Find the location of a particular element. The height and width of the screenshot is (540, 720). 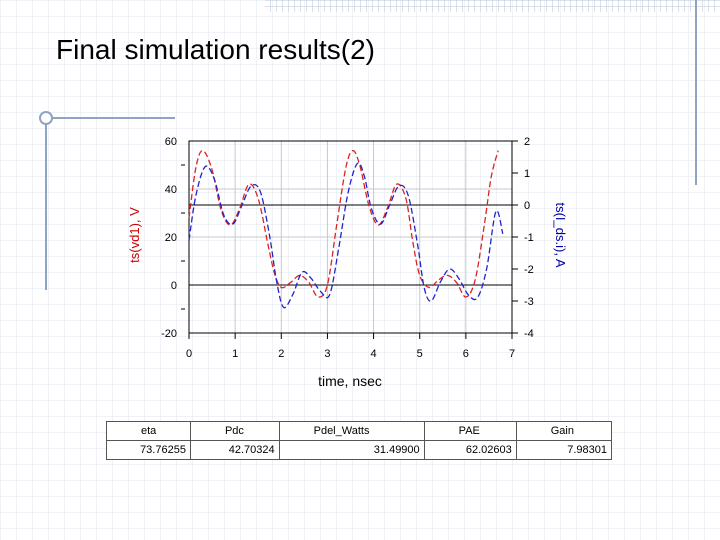

x-tick-label: 4 is located at coordinates (374, 354).